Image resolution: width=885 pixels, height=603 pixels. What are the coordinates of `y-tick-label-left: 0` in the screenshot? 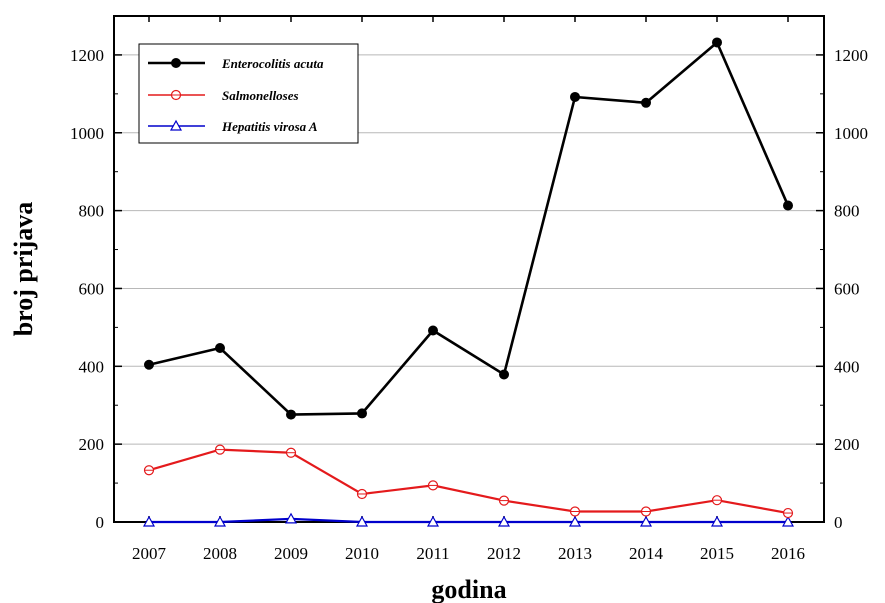 It's located at (100, 522).